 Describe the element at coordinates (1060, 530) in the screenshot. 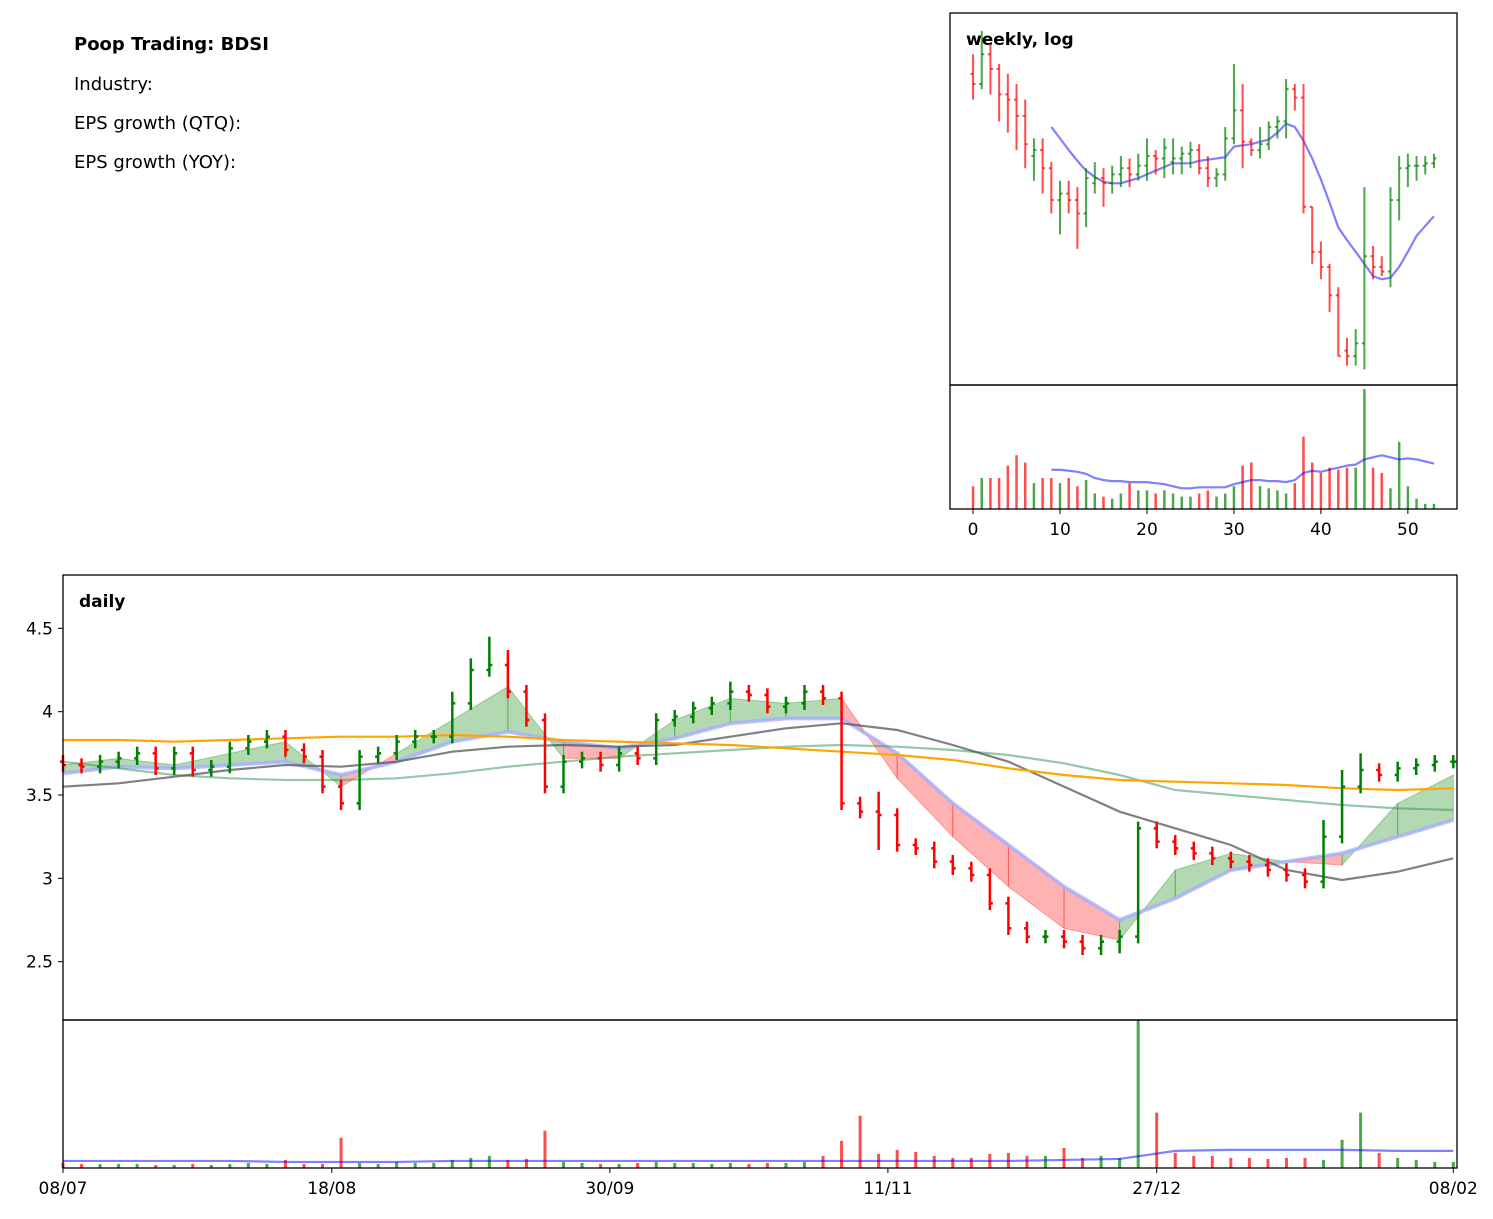

I see `x-tick-label: 10` at that location.